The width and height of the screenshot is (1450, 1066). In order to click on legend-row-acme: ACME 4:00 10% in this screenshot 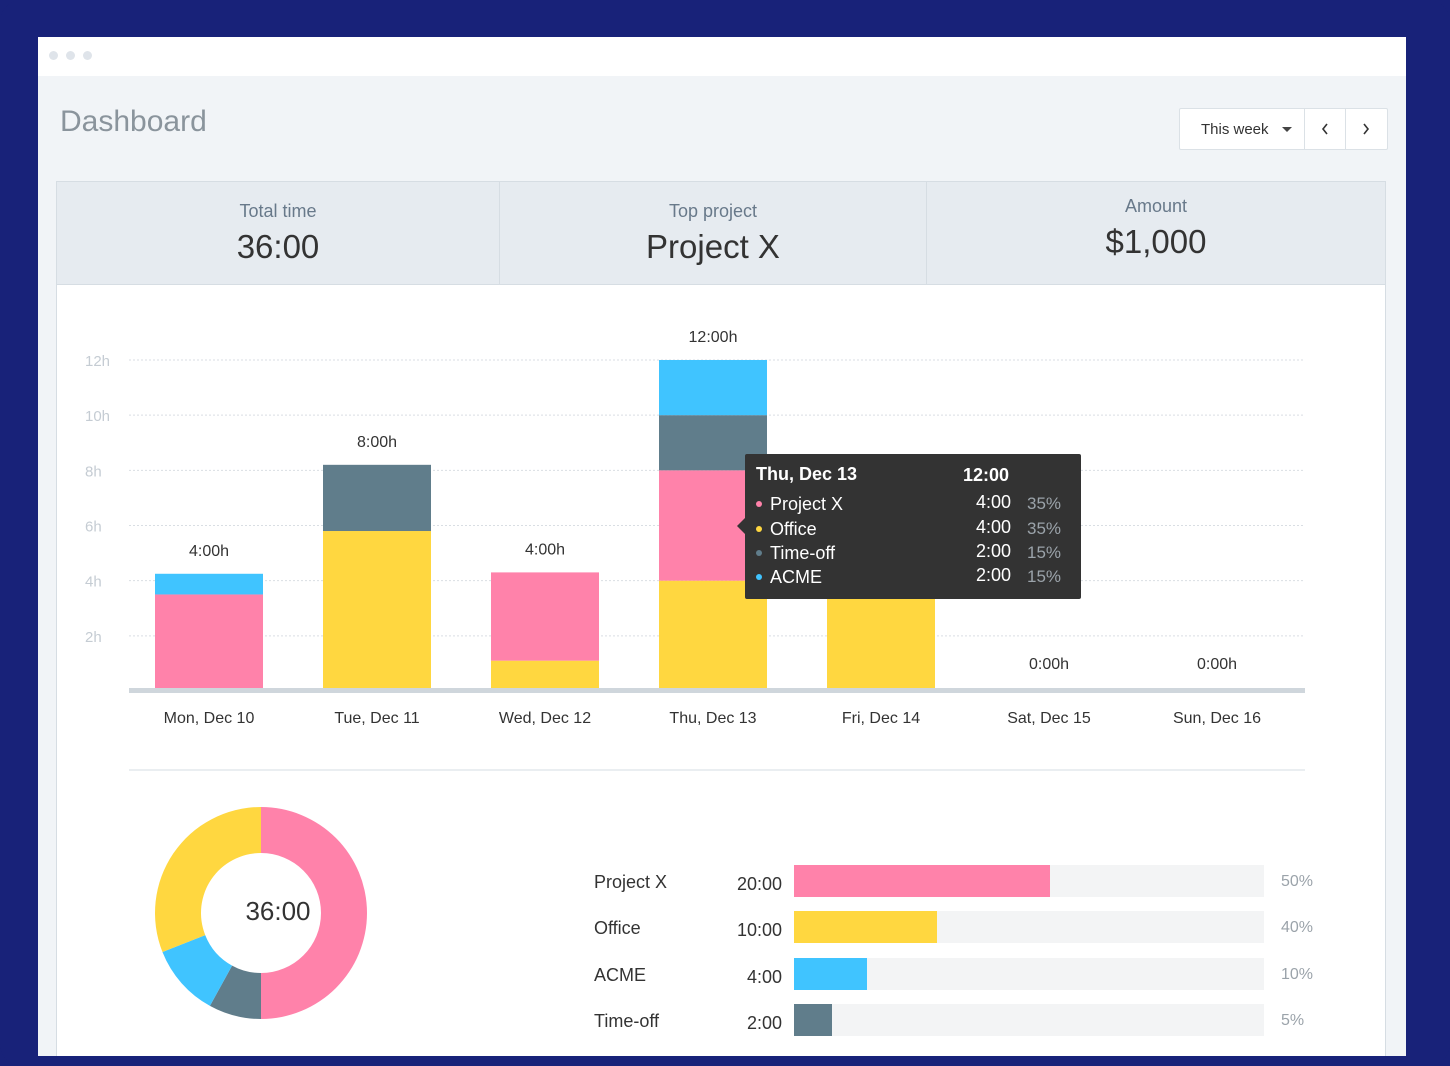, I will do `click(964, 976)`.